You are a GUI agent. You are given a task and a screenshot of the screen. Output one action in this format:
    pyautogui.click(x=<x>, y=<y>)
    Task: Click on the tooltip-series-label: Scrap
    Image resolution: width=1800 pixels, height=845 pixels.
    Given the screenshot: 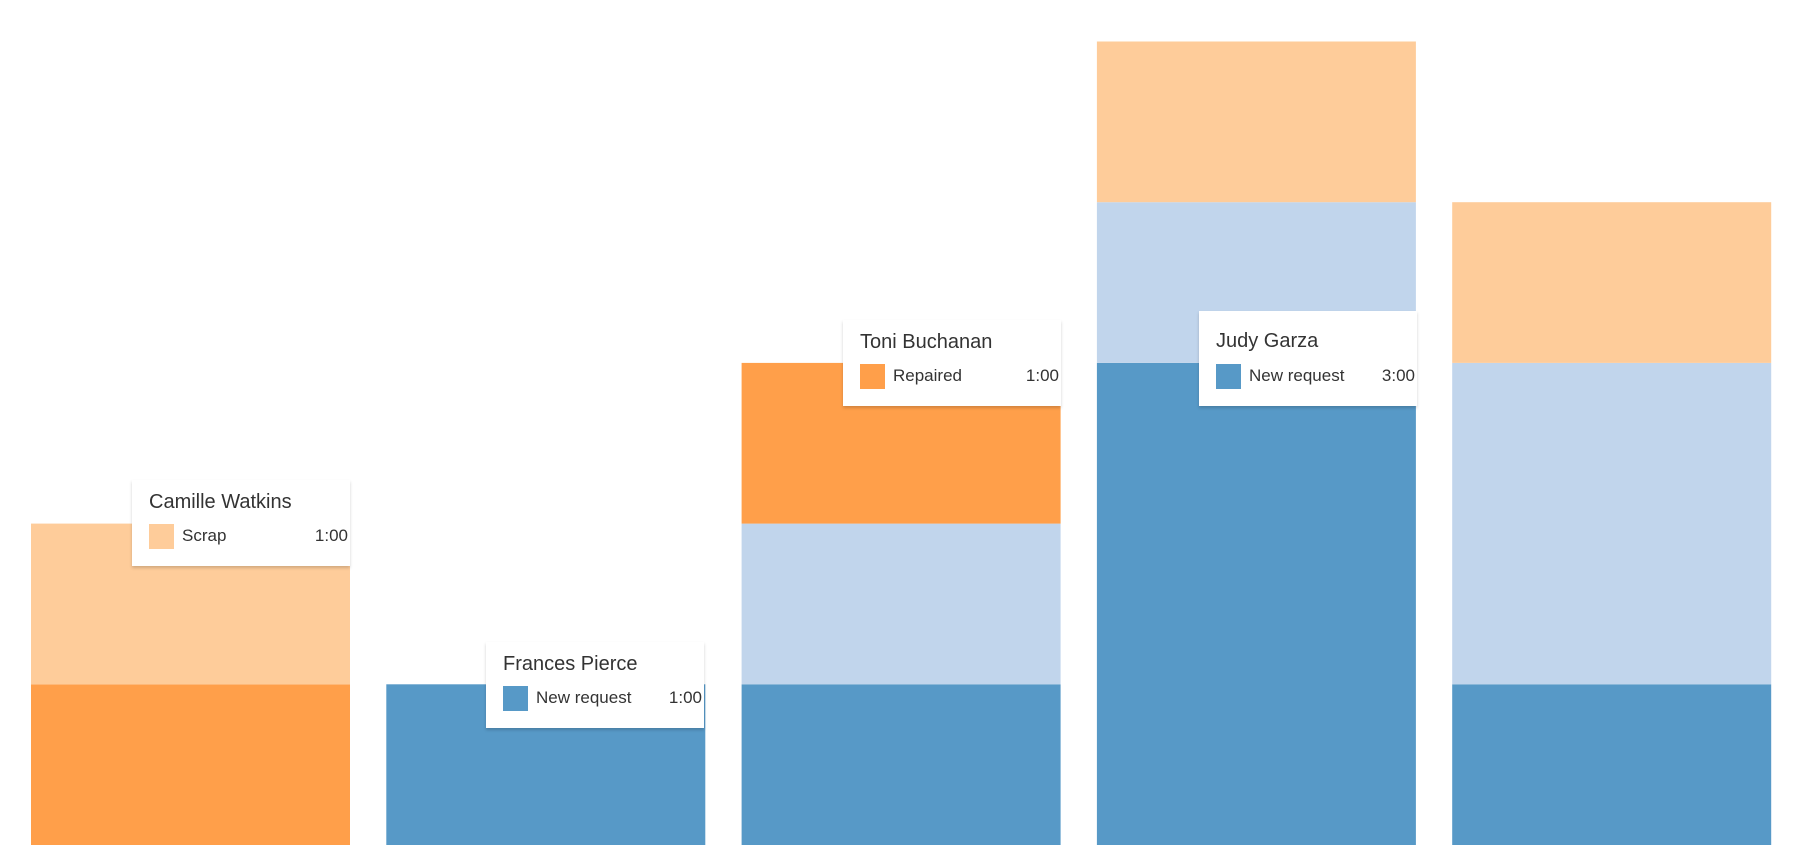 What is the action you would take?
    pyautogui.click(x=204, y=535)
    